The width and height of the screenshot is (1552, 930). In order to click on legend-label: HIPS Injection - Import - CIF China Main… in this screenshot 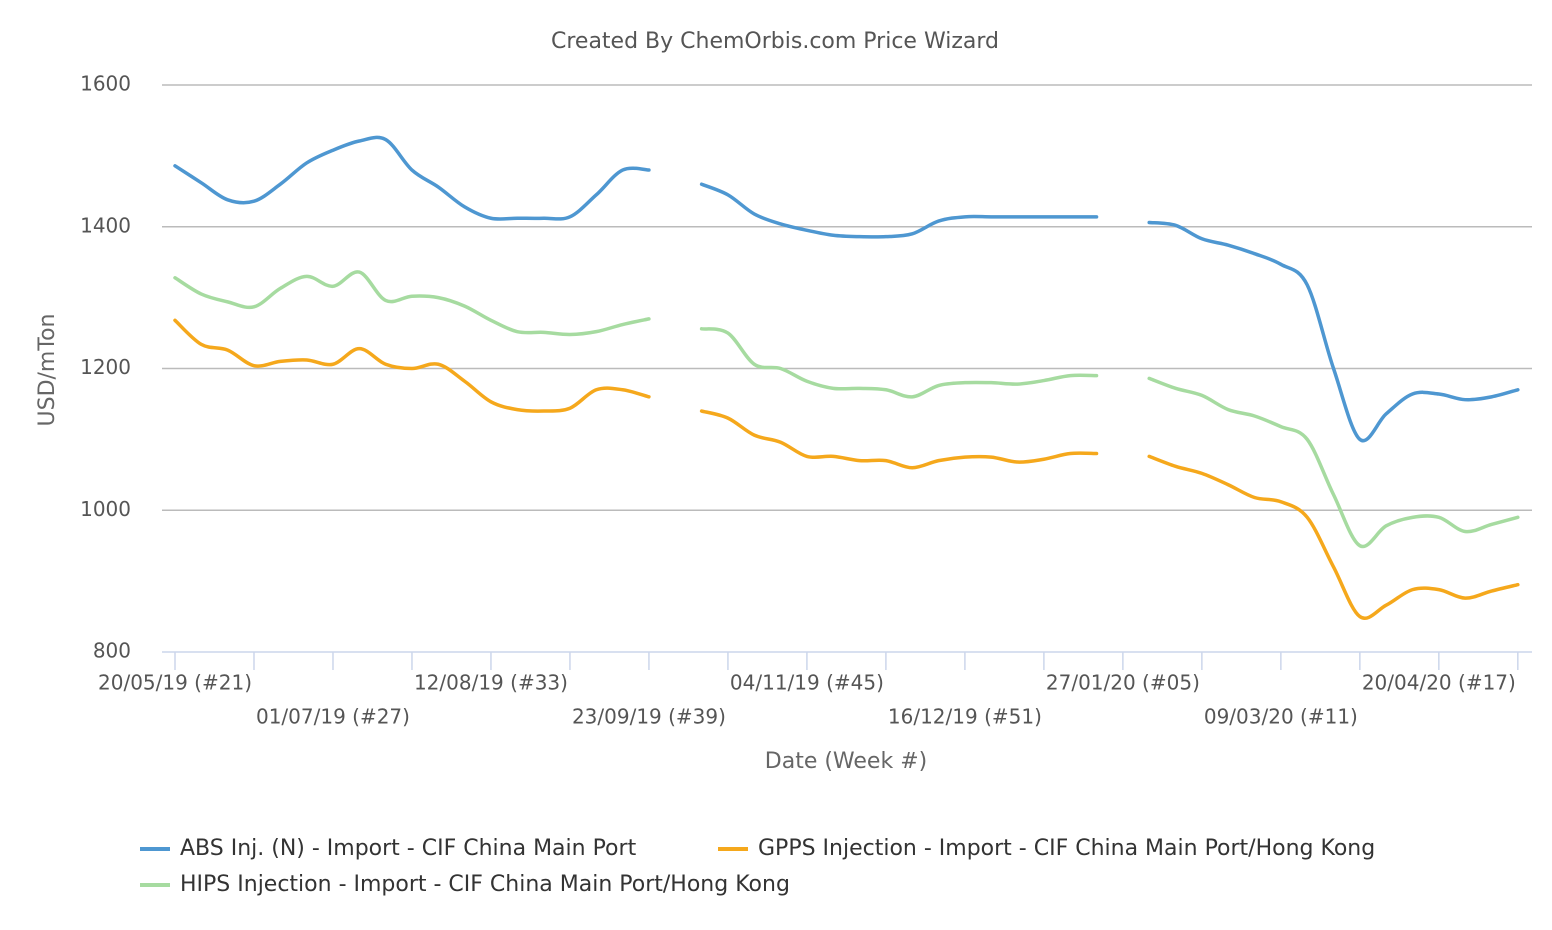, I will do `click(485, 884)`.